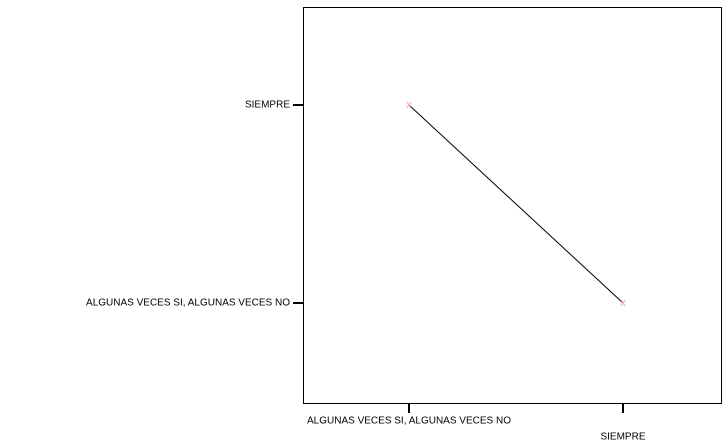  I want to click on y-tick-label: ALGUNAS VECES SI, ALGUNAS VECES NO, so click(188, 303).